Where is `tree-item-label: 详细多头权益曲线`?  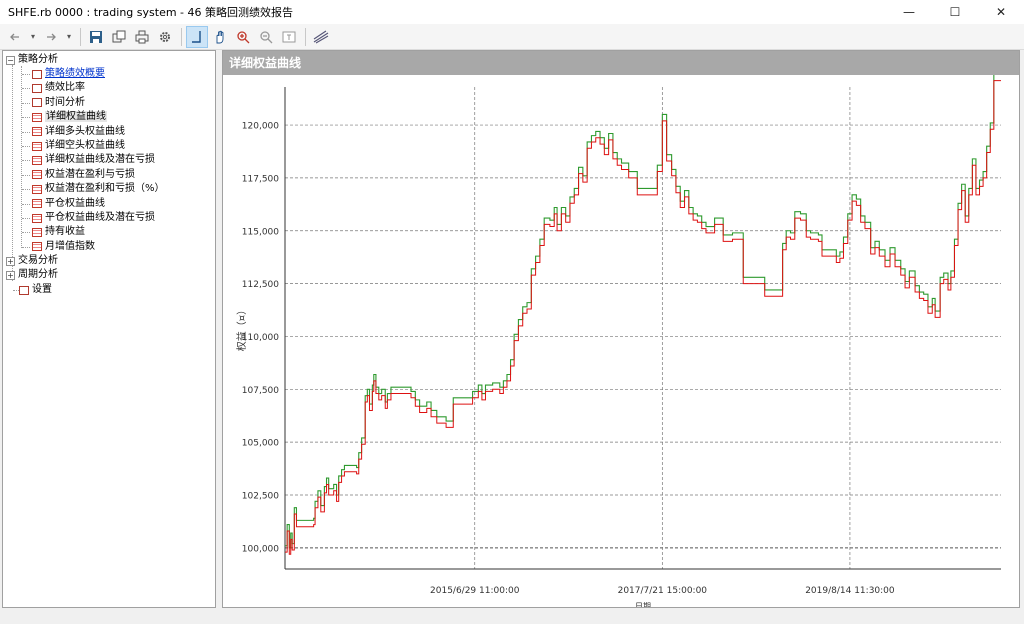
tree-item-label: 详细多头权益曲线 is located at coordinates (85, 131).